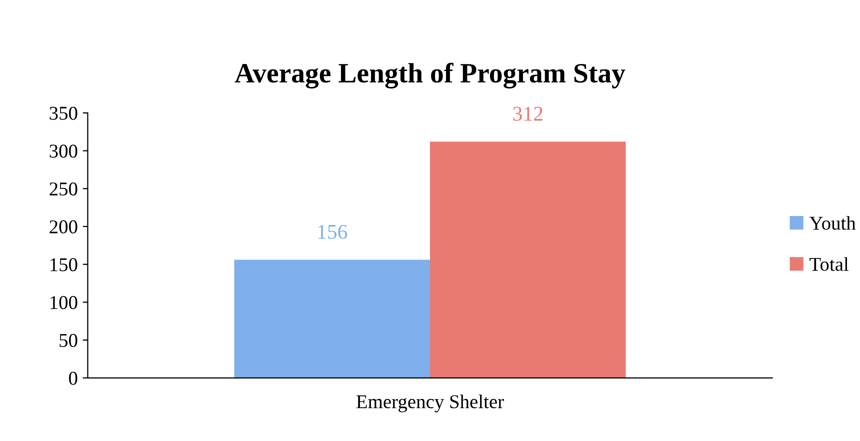 Image resolution: width=860 pixels, height=441 pixels. I want to click on y-tick-label: 50, so click(69, 341).